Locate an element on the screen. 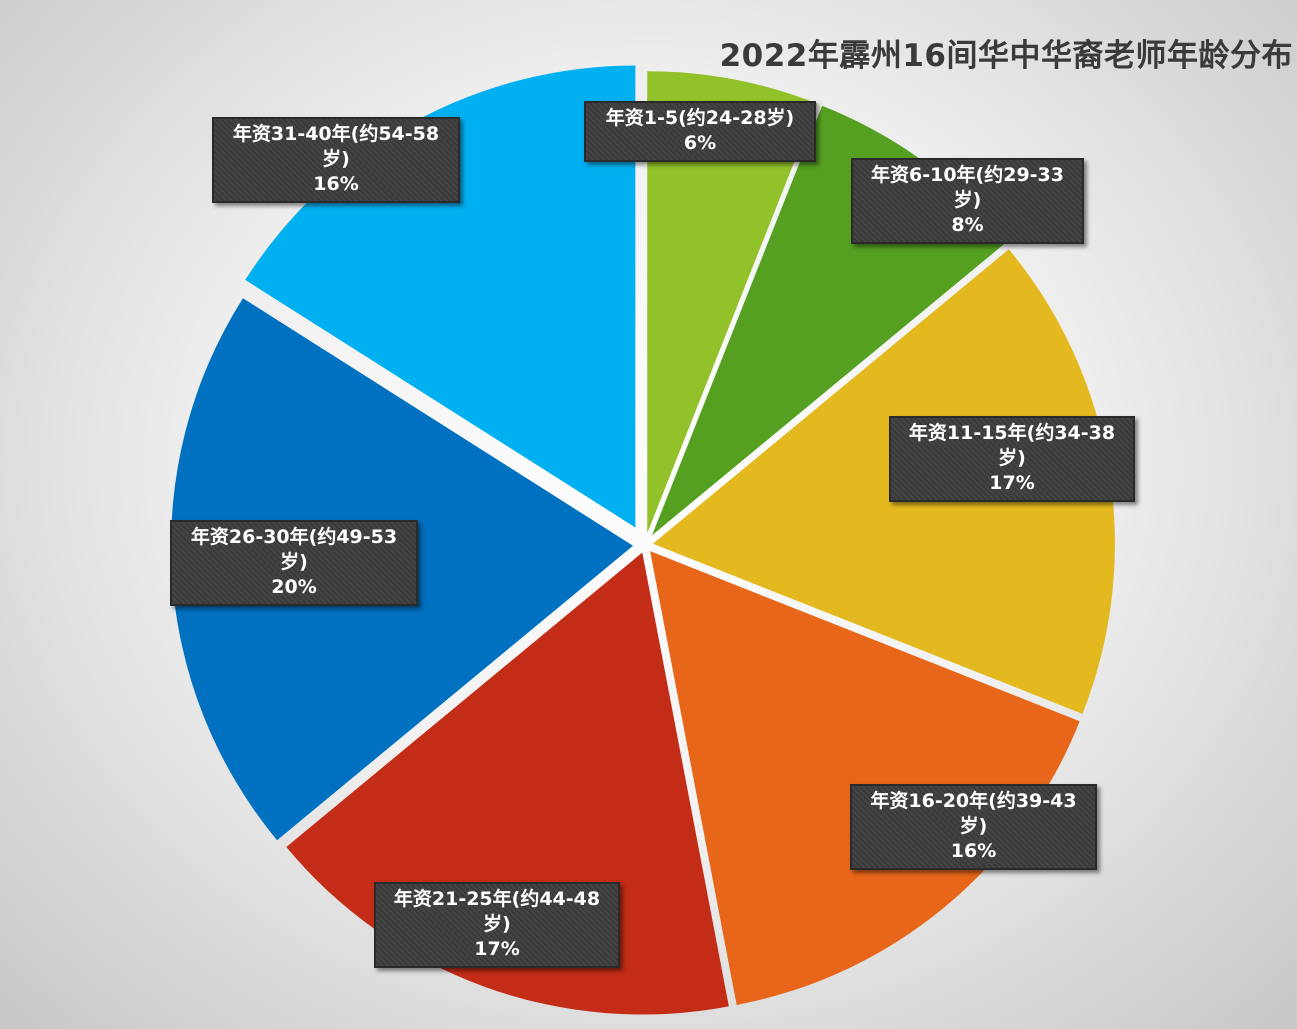  data-label-percent: 6% is located at coordinates (700, 143).